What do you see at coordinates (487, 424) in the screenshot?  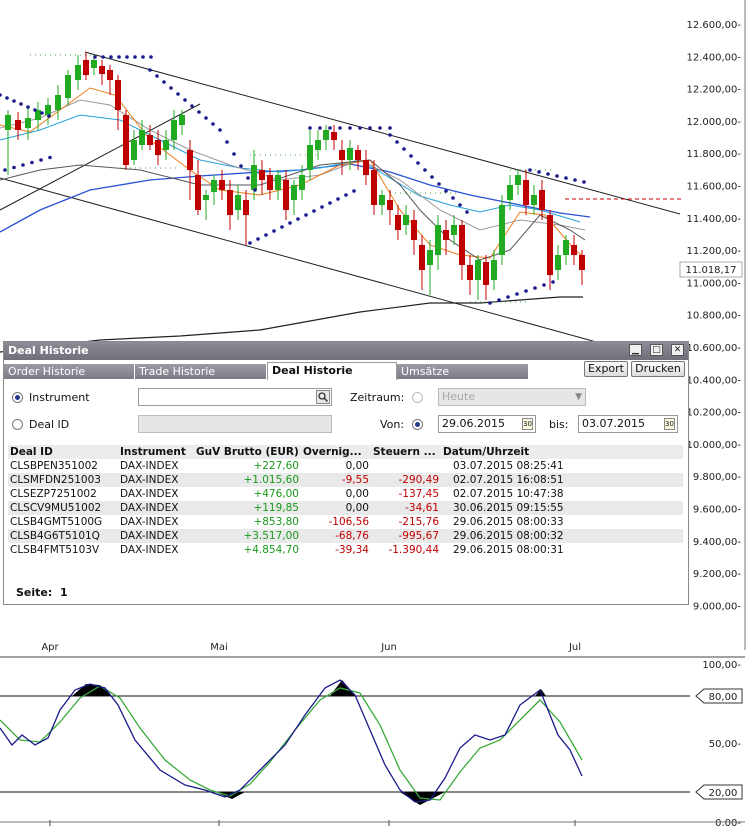 I see `von-date-field: 29.06.2015 30` at bounding box center [487, 424].